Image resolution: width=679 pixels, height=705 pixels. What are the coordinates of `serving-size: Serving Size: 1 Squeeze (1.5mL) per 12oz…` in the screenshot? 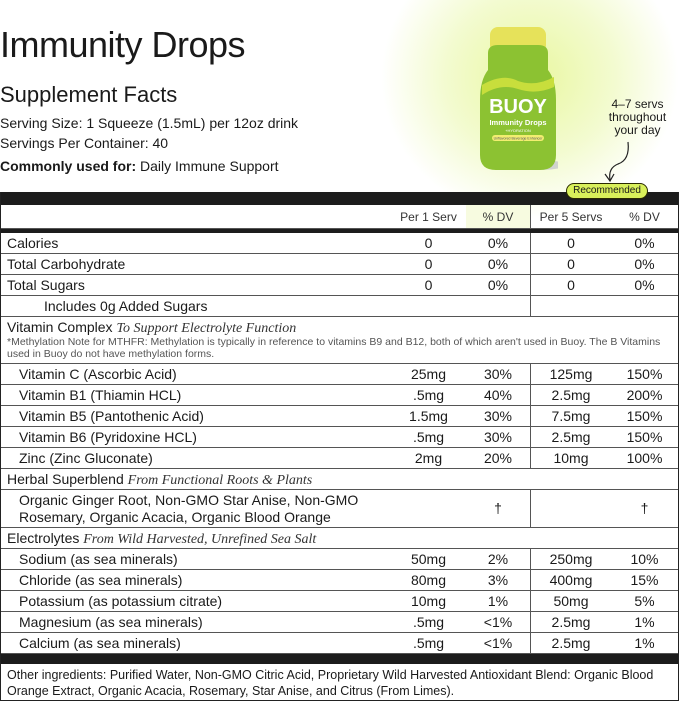 It's located at (149, 123).